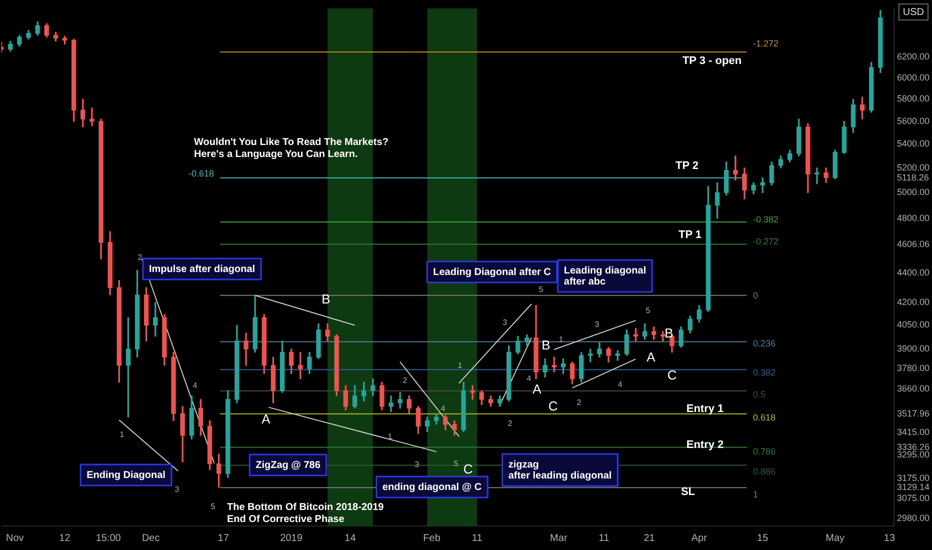  I want to click on x-tick-label: Mar, so click(559, 538).